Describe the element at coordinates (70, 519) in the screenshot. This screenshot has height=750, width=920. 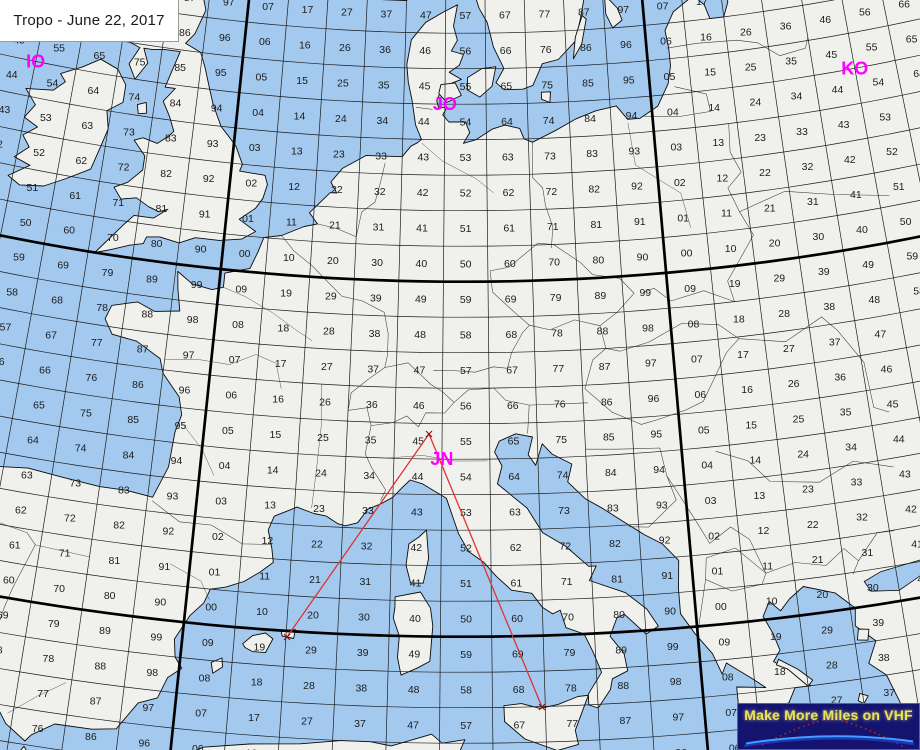
I see `grid-square-label: 72` at that location.